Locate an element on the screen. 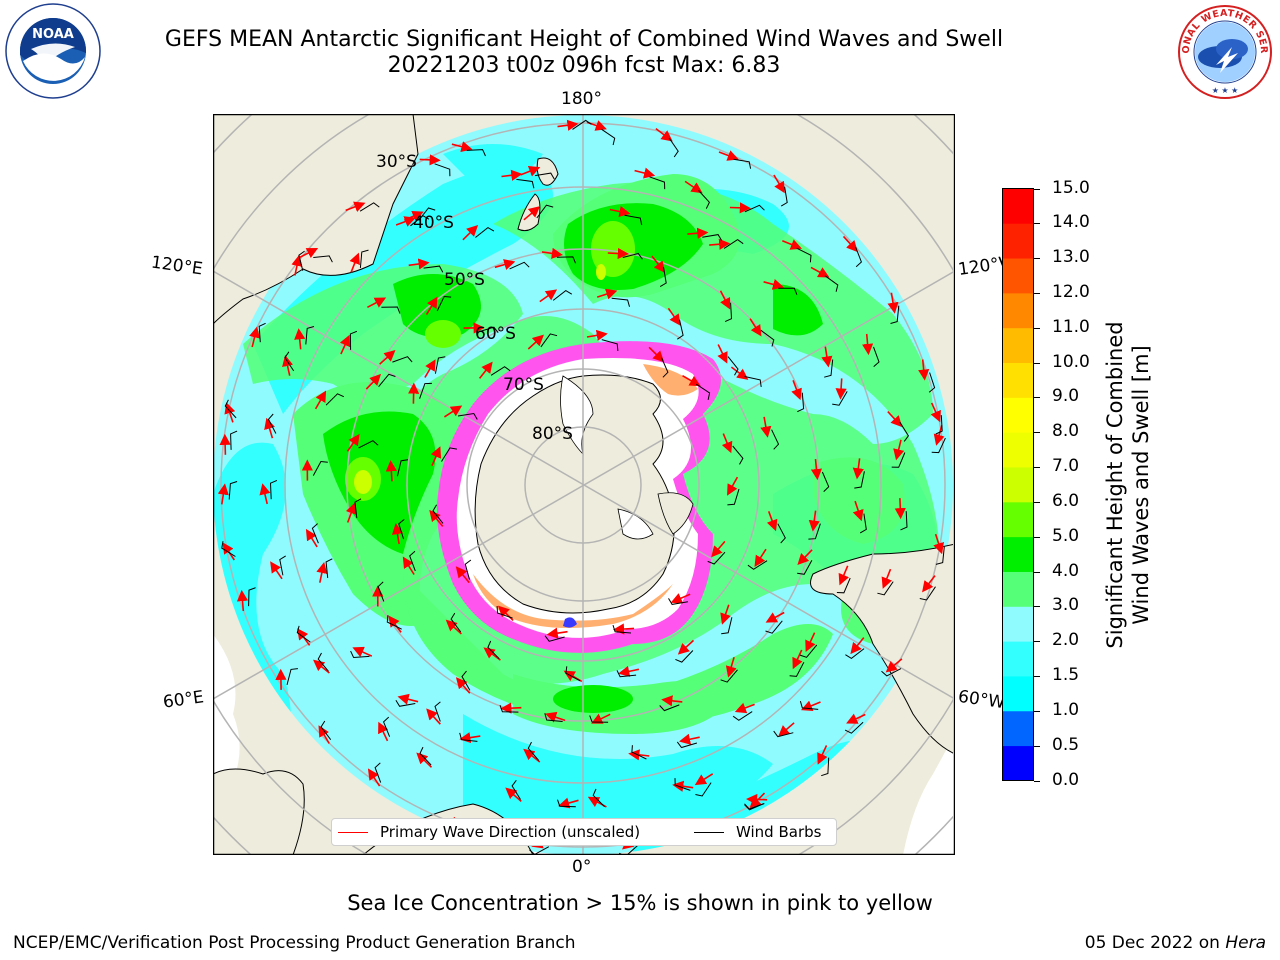  chart-subtitle-forecast: 20221203 t00z 096h fcst Max: 6.83 is located at coordinates (584, 65).